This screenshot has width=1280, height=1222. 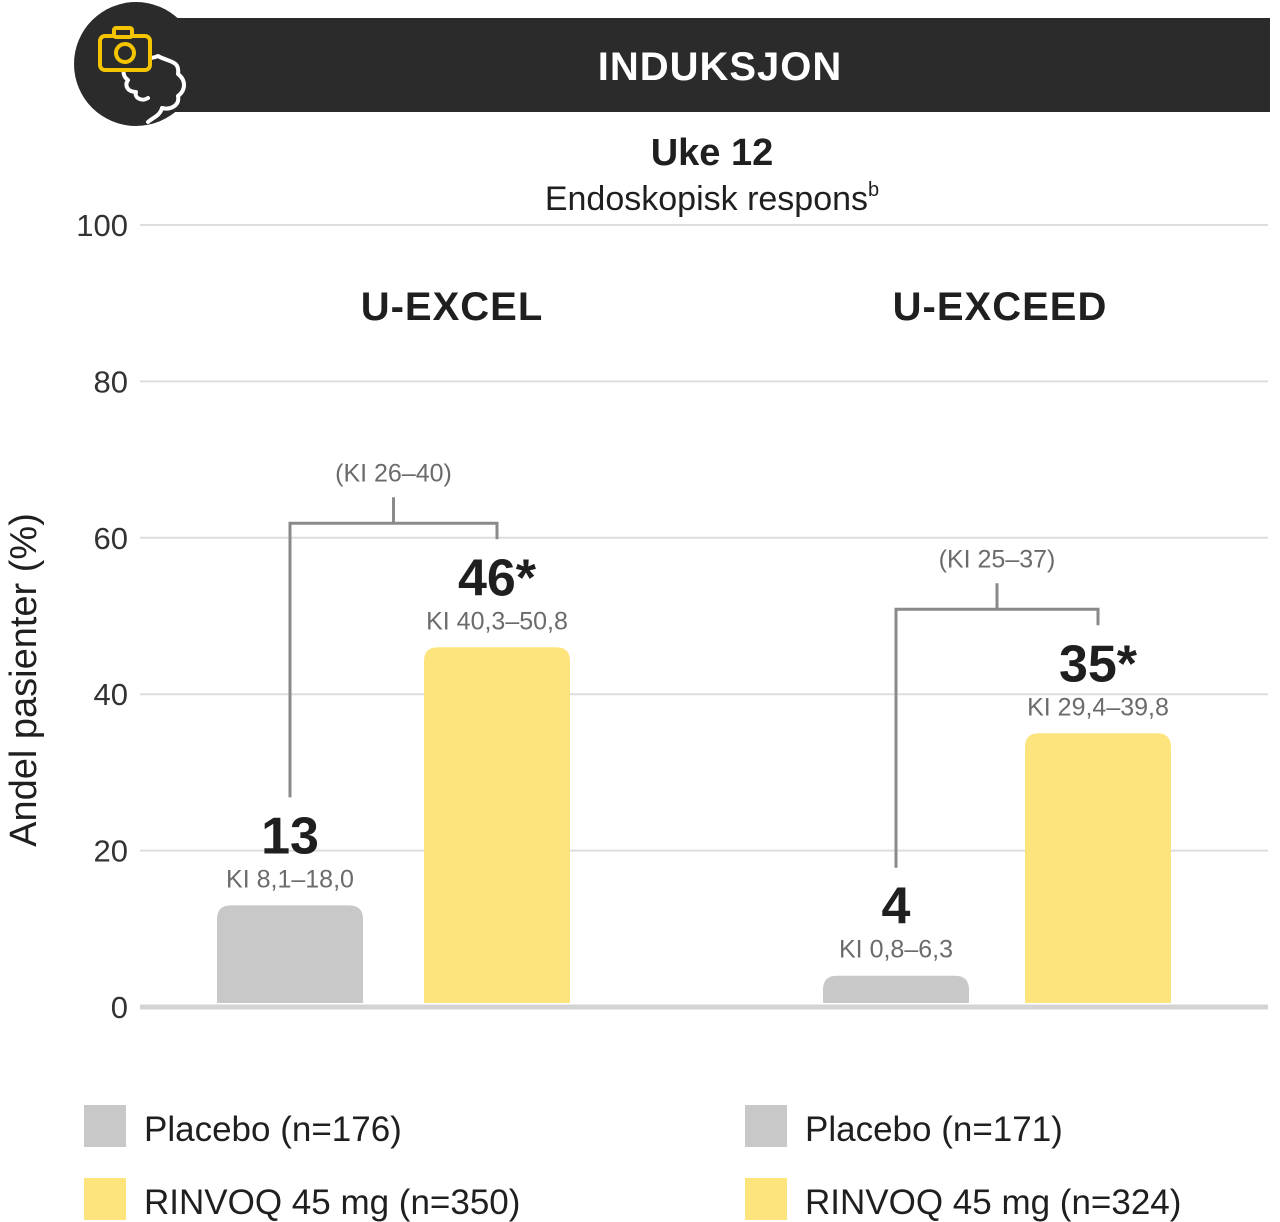 I want to click on camera-body, so click(x=125, y=53).